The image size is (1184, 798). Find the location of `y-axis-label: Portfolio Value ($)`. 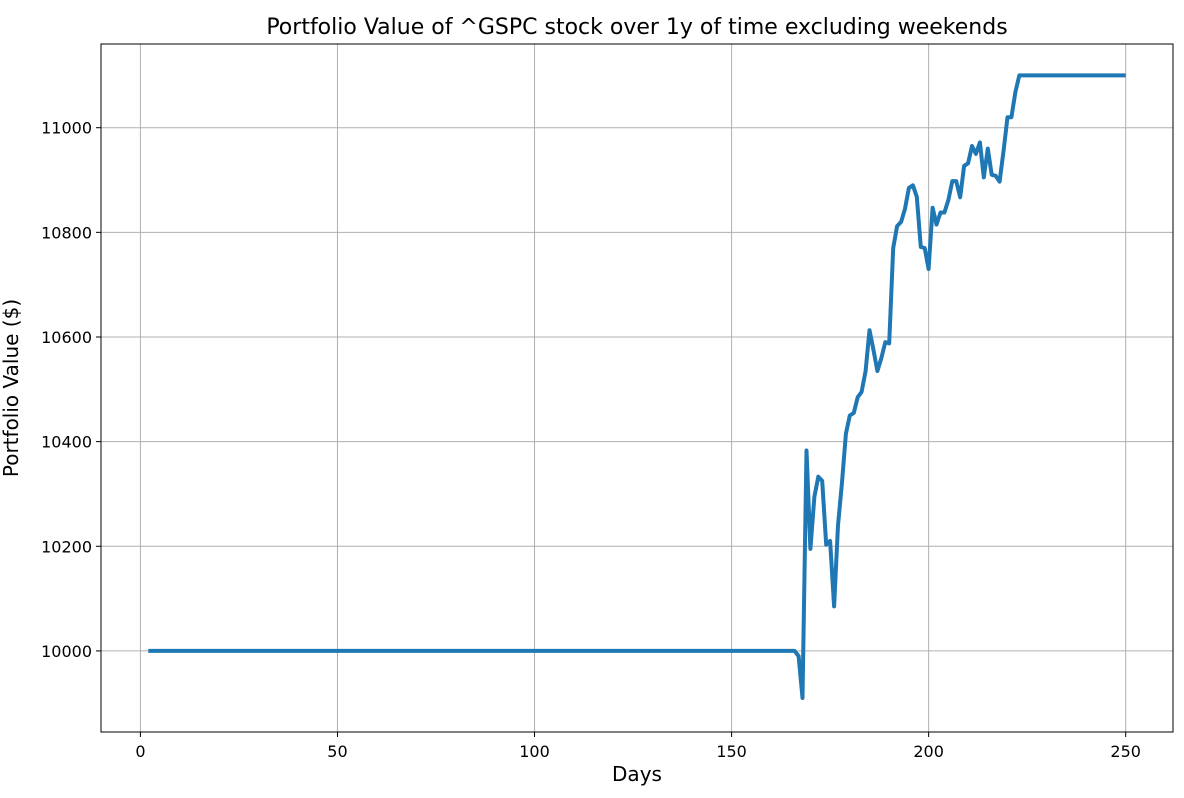

y-axis-label: Portfolio Value ($) is located at coordinates (11, 388).